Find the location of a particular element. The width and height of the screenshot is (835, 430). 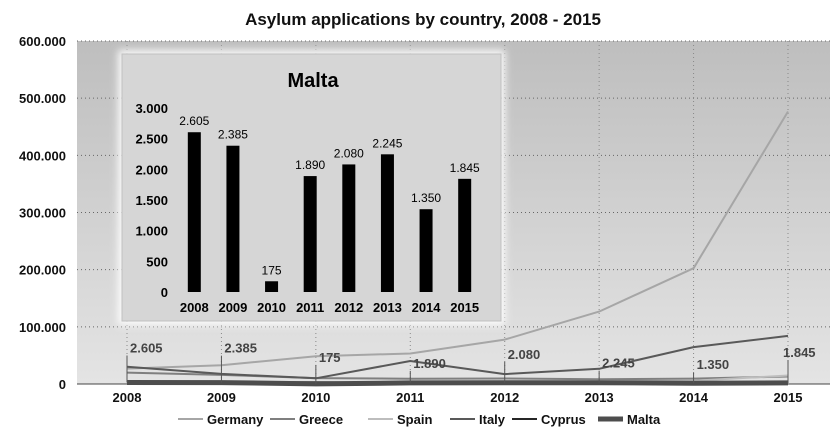

malta-data-label: 1.890 is located at coordinates (429, 363).